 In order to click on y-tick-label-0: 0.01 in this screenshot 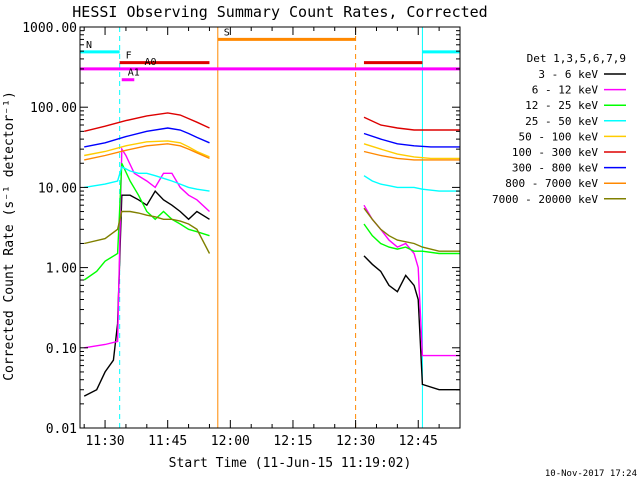, I will do `click(61, 429)`.